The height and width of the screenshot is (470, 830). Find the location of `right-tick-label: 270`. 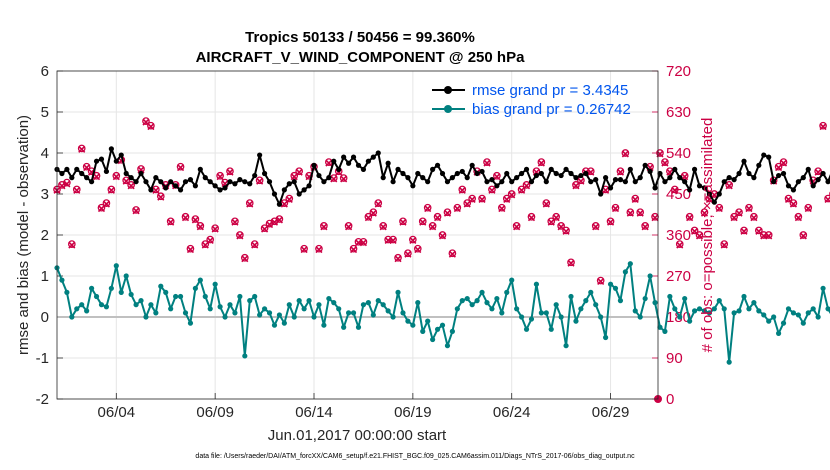

right-tick-label: 270 is located at coordinates (678, 276).